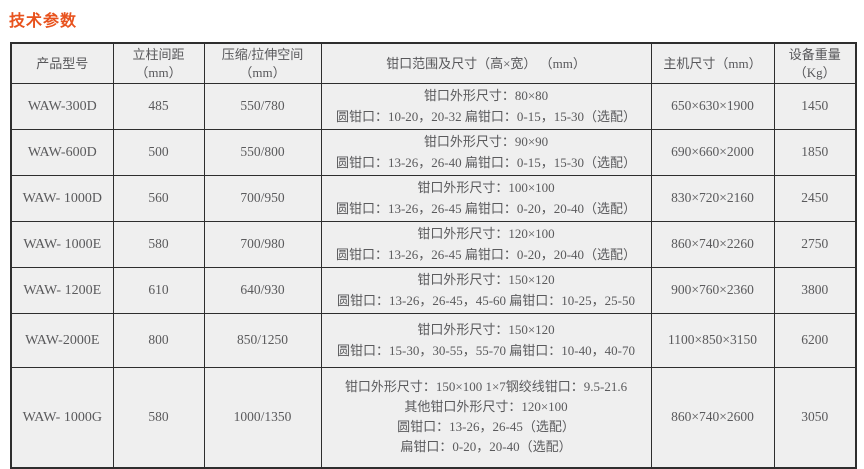 This screenshot has height=469, width=864. I want to click on cell-product-model: WAW- 1000G, so click(62, 418).